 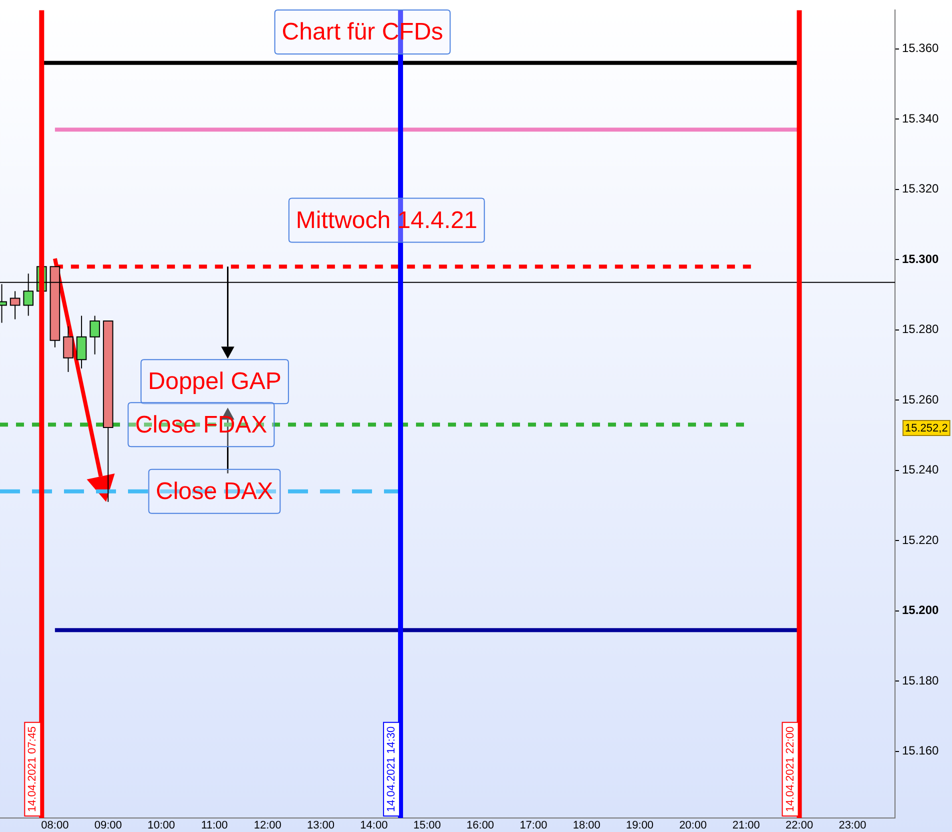 I want to click on x-tick-label: 10:00, so click(x=162, y=826).